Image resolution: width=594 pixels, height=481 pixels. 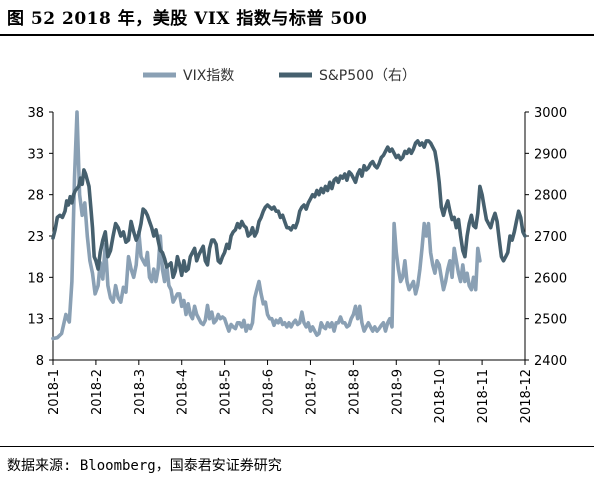 I want to click on left-tick-label: 28, so click(x=35, y=196).